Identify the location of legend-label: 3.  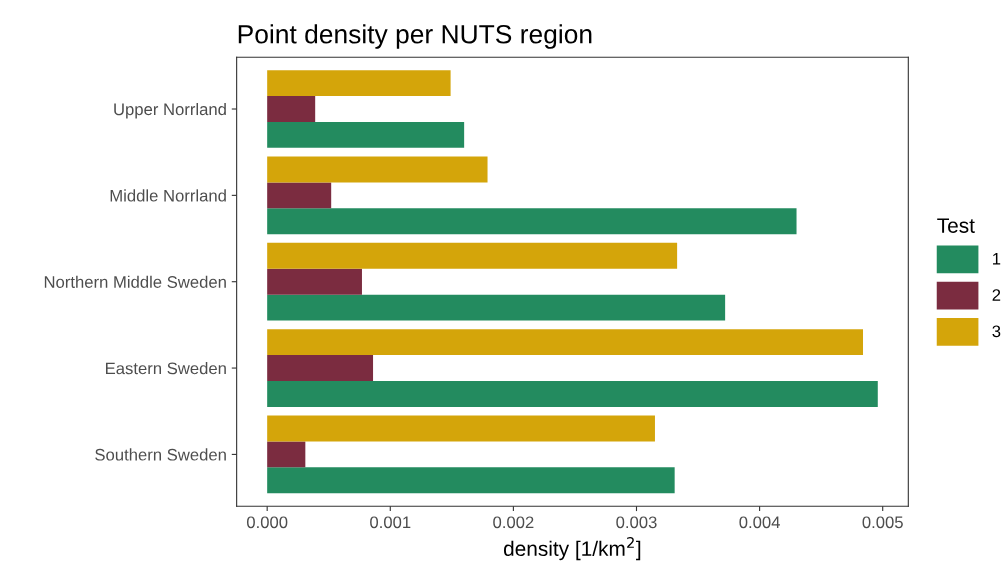
(996, 331).